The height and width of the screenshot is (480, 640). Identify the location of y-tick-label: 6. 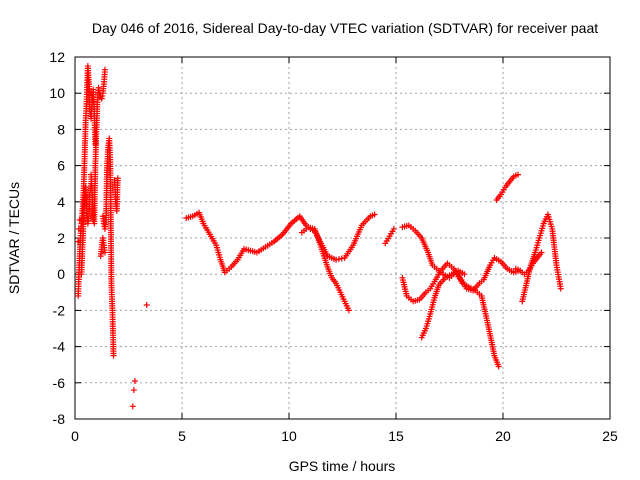
(61, 166).